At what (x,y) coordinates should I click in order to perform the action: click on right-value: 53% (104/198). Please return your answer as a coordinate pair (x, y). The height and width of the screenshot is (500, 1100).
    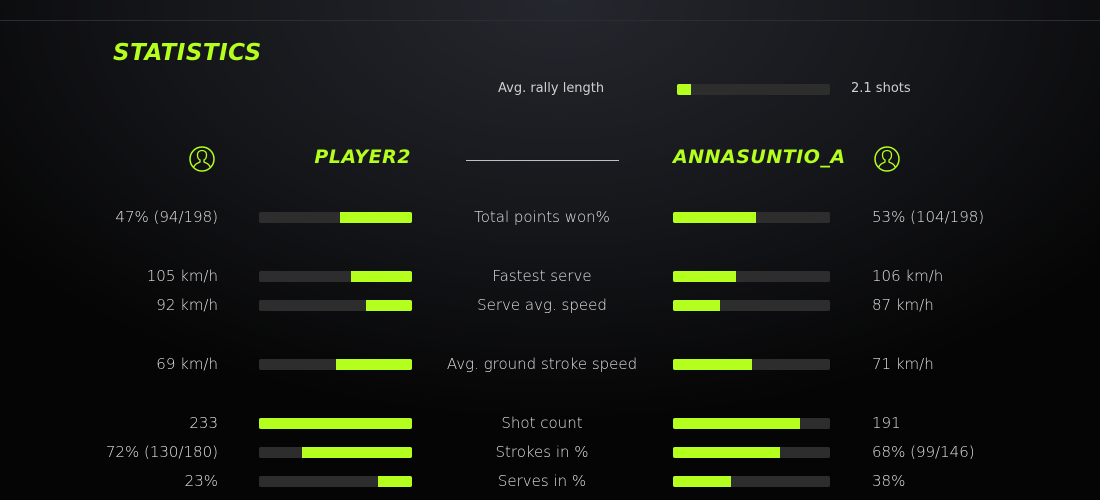
    Looking at the image, I should click on (928, 217).